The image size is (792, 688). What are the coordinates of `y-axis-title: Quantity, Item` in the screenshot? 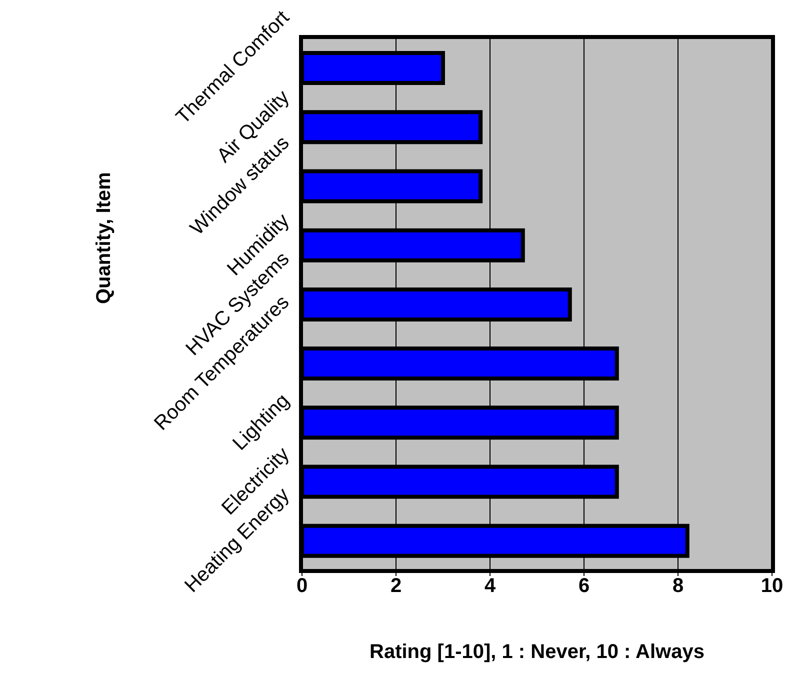 It's located at (104, 238).